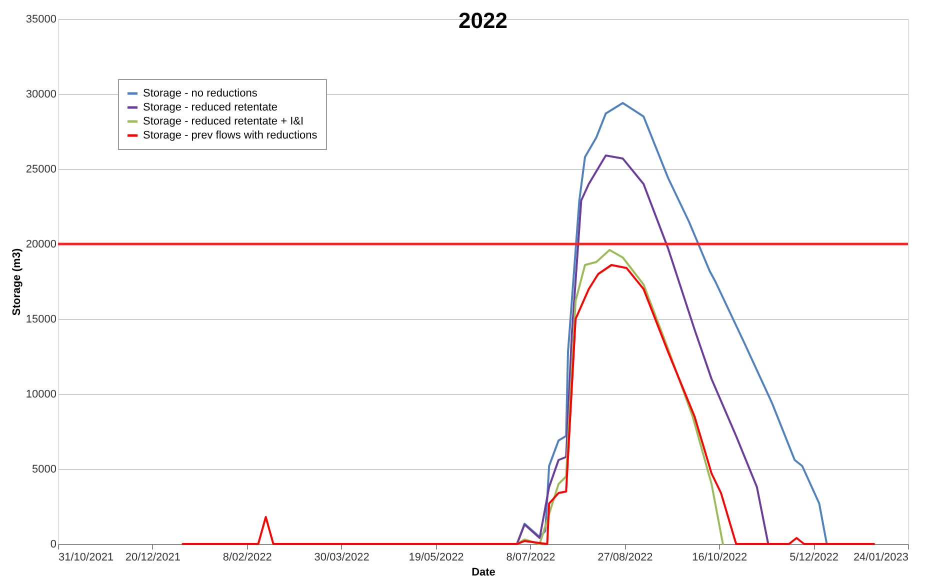  What do you see at coordinates (210, 108) in the screenshot?
I see `legend-label: Storage - reduced retentate` at bounding box center [210, 108].